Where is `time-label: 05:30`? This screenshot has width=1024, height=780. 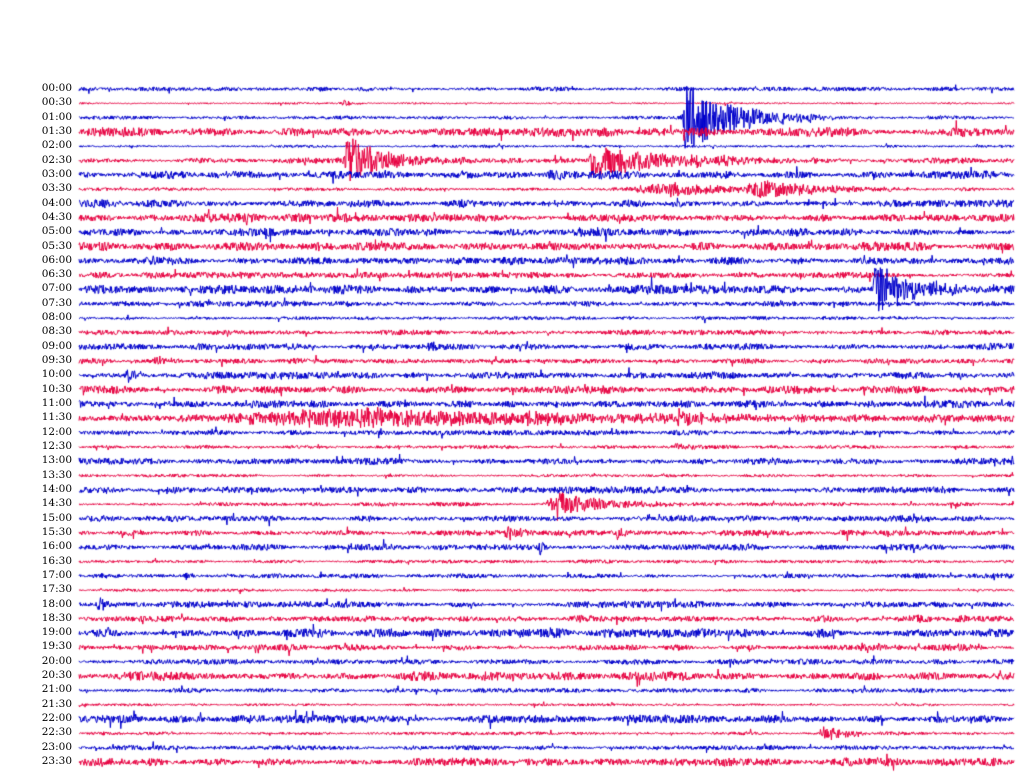
time-label: 05:30 is located at coordinates (56, 245).